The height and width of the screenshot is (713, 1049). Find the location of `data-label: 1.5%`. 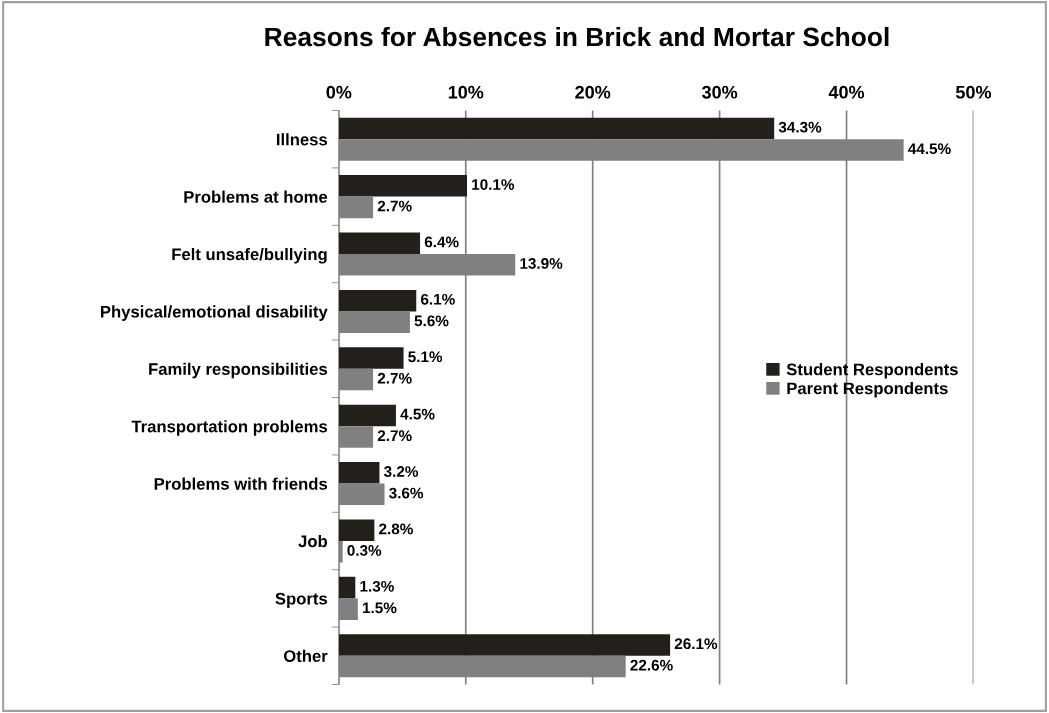

data-label: 1.5% is located at coordinates (379, 608).